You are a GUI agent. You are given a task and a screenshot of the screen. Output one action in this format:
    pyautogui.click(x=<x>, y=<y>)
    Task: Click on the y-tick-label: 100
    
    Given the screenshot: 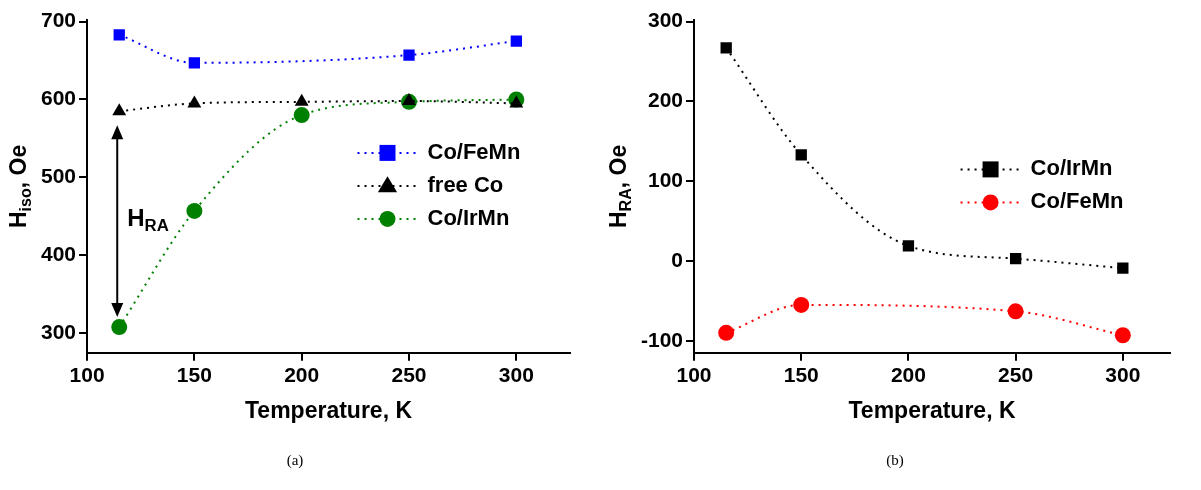 What is the action you would take?
    pyautogui.click(x=665, y=180)
    